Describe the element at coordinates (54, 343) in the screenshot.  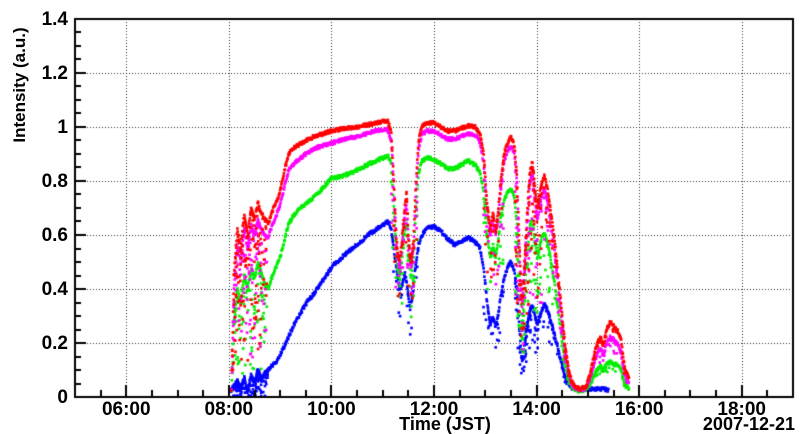
I see `y-tick-label: 0.2` at that location.